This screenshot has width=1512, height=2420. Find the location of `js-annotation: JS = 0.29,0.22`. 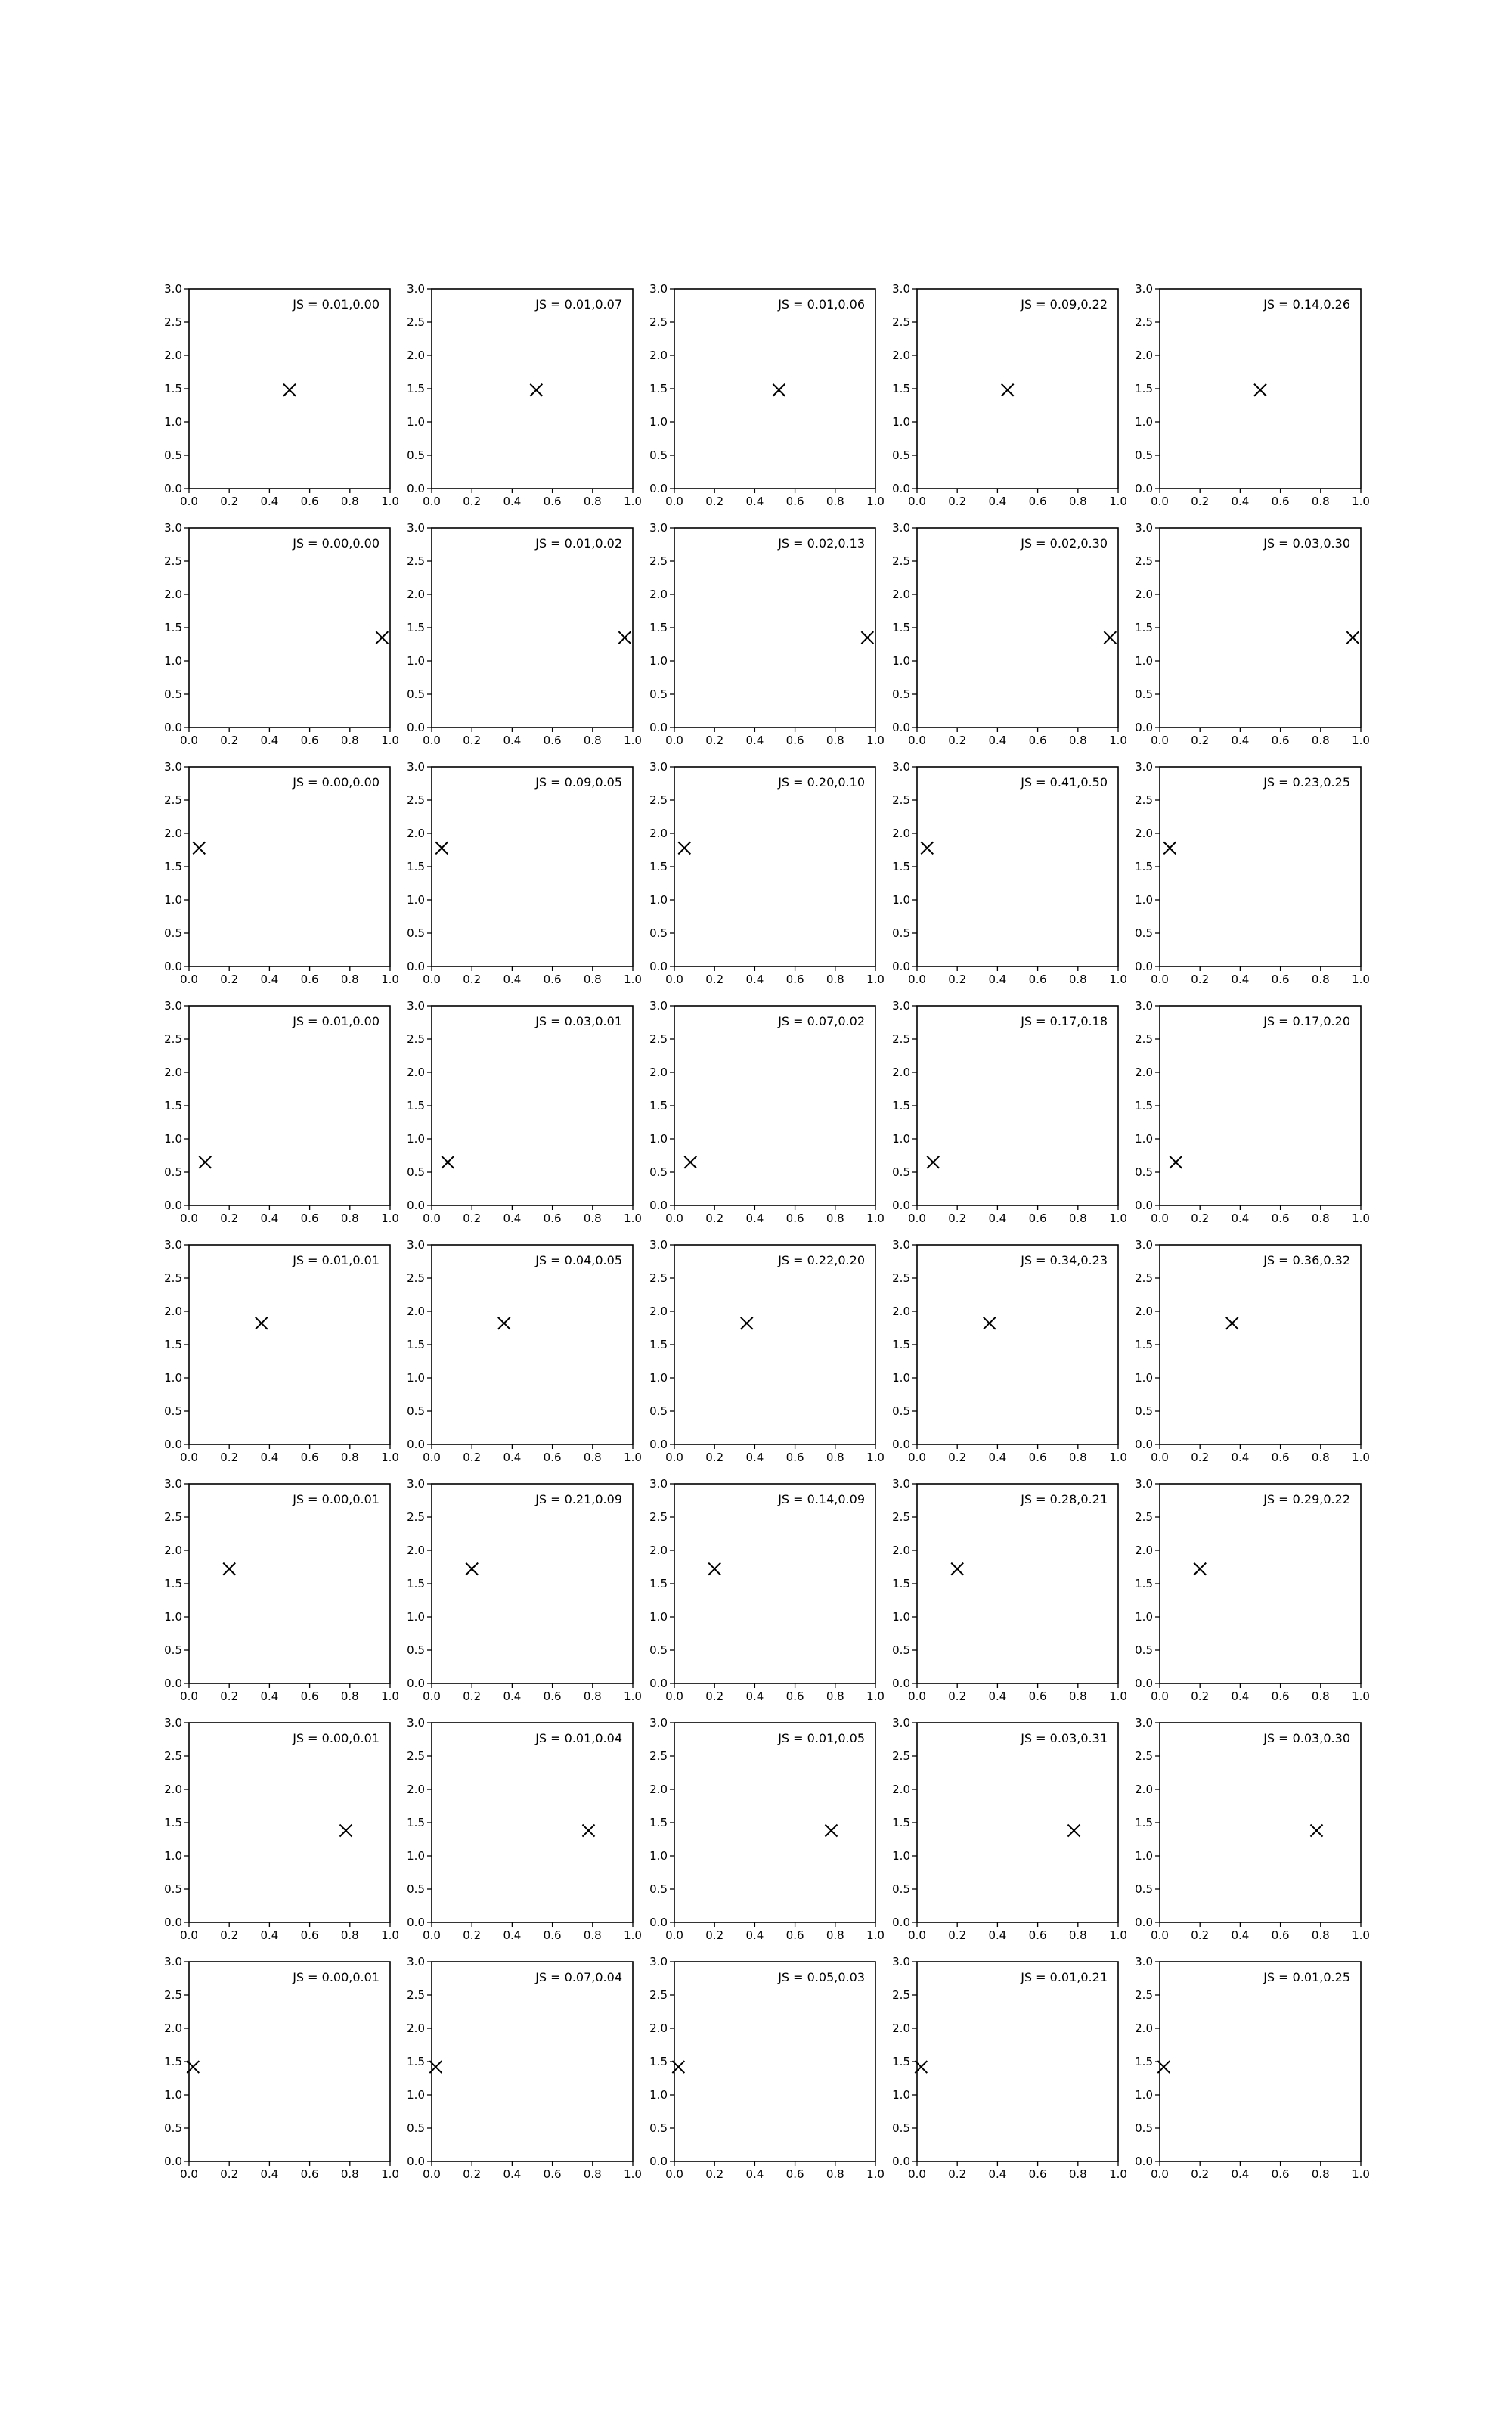

js-annotation: JS = 0.29,0.22 is located at coordinates (1306, 1499).